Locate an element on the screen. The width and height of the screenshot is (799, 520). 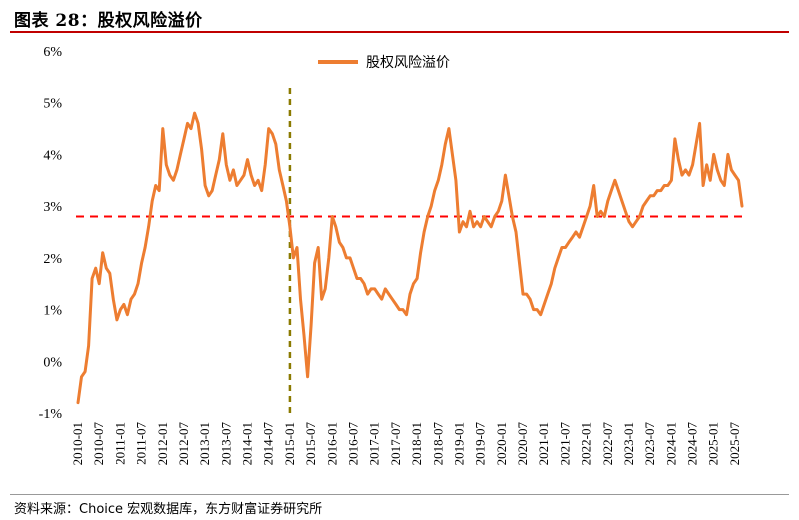
x-tick-label: 2014-07 is located at coordinates (268, 444).